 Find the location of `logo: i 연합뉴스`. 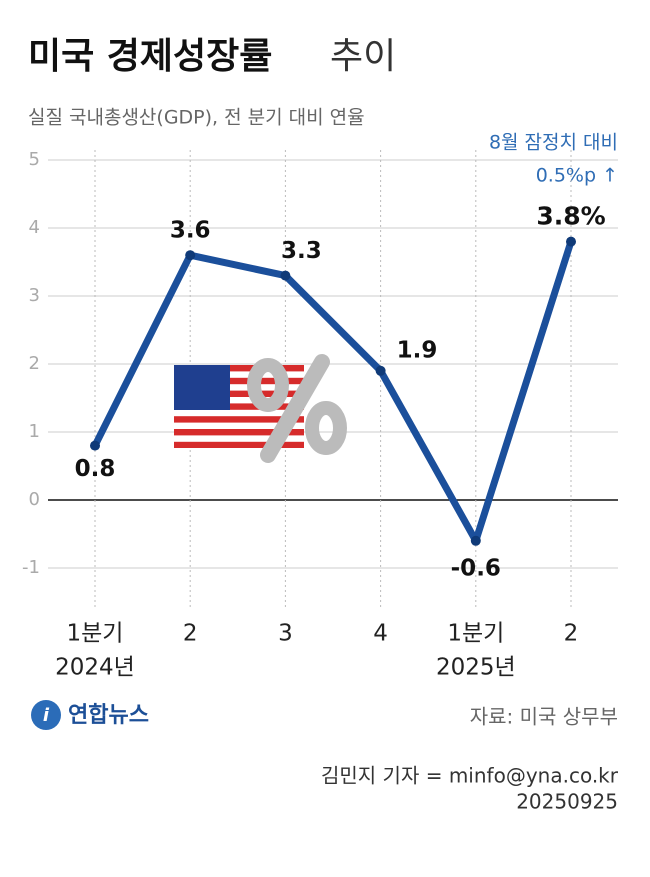

logo: i 연합뉴스 is located at coordinates (90, 715).